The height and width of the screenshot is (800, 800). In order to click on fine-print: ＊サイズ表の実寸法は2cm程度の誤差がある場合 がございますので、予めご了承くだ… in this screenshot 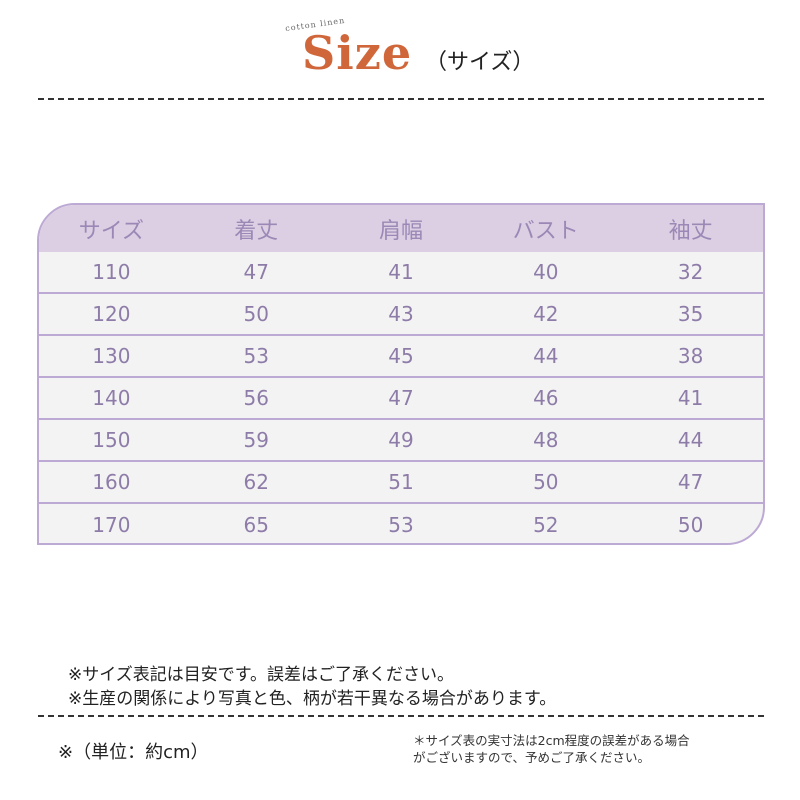, I will do `click(551, 749)`.